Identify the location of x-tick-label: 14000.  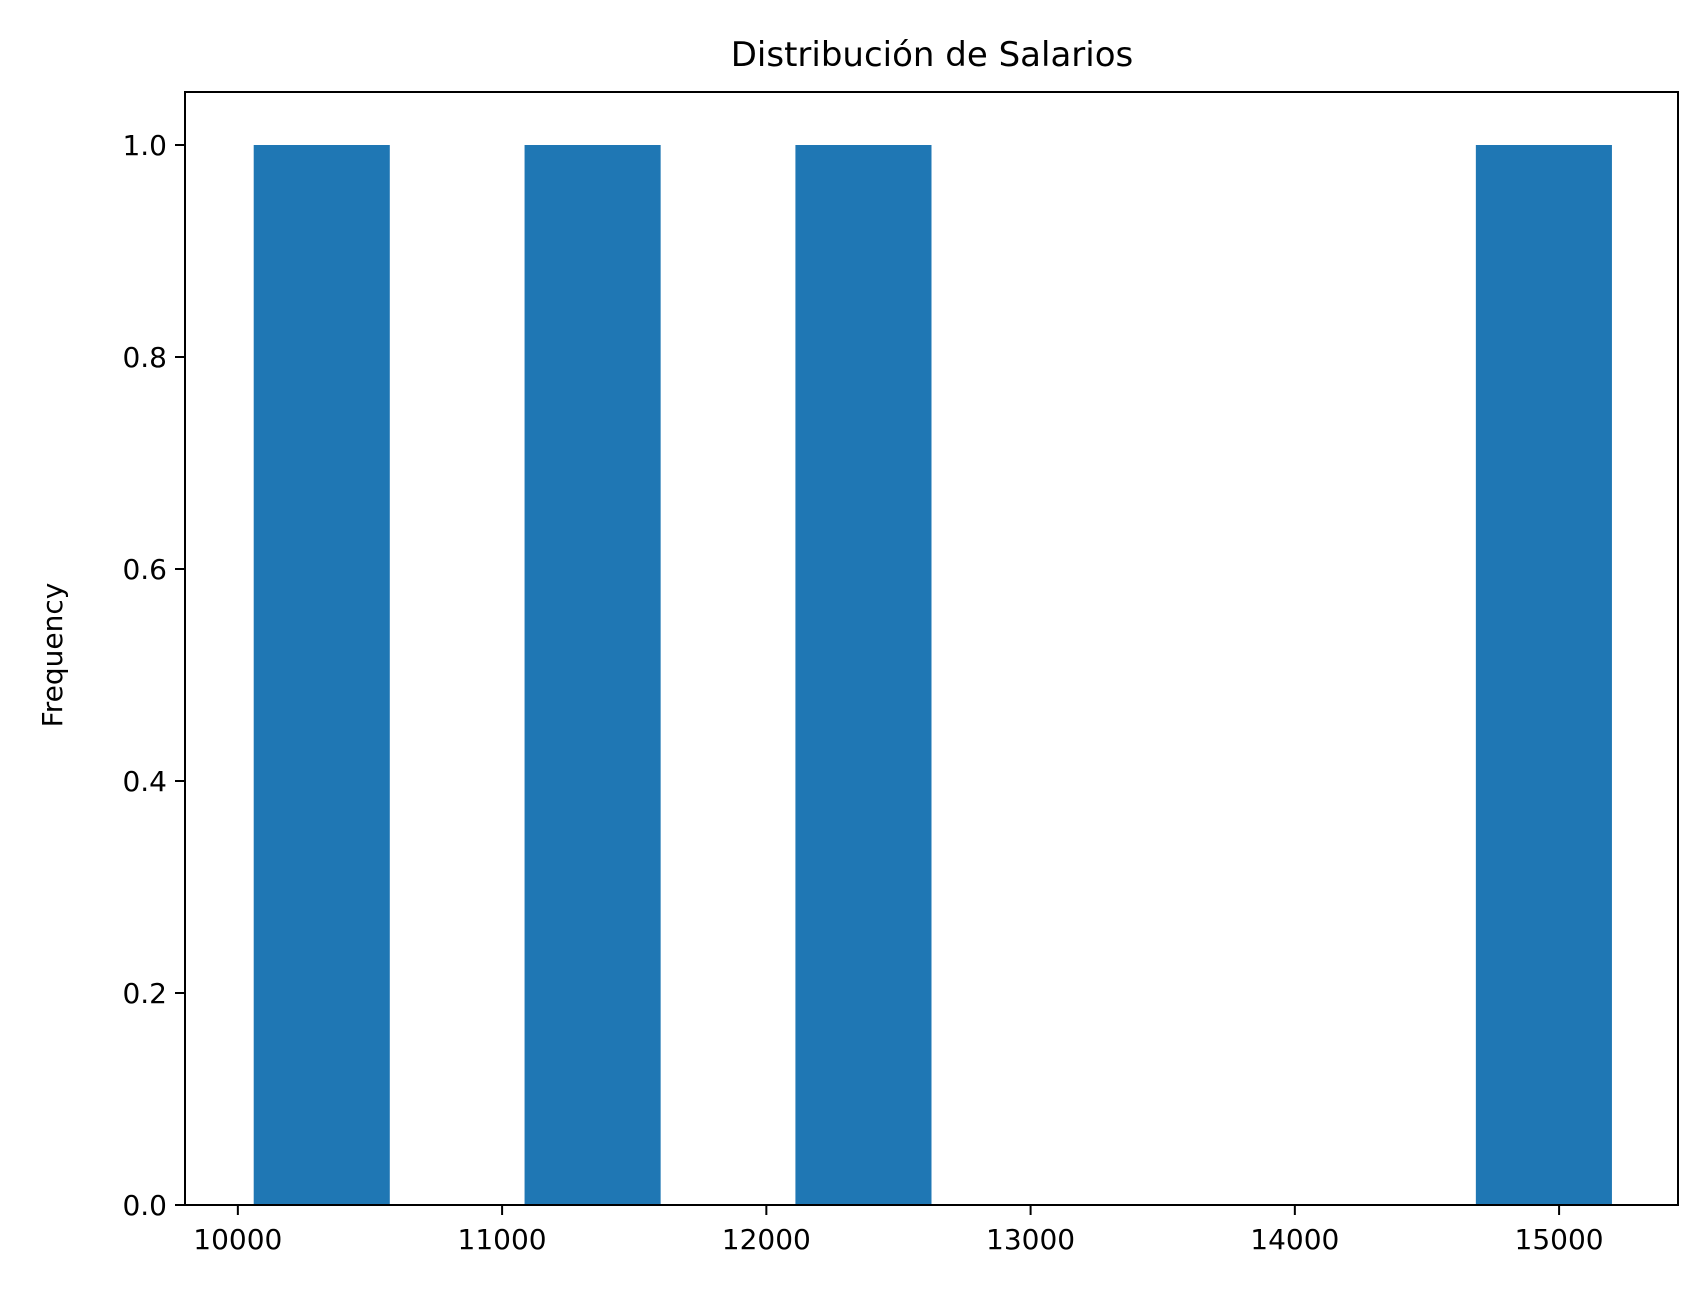
(1294, 1239).